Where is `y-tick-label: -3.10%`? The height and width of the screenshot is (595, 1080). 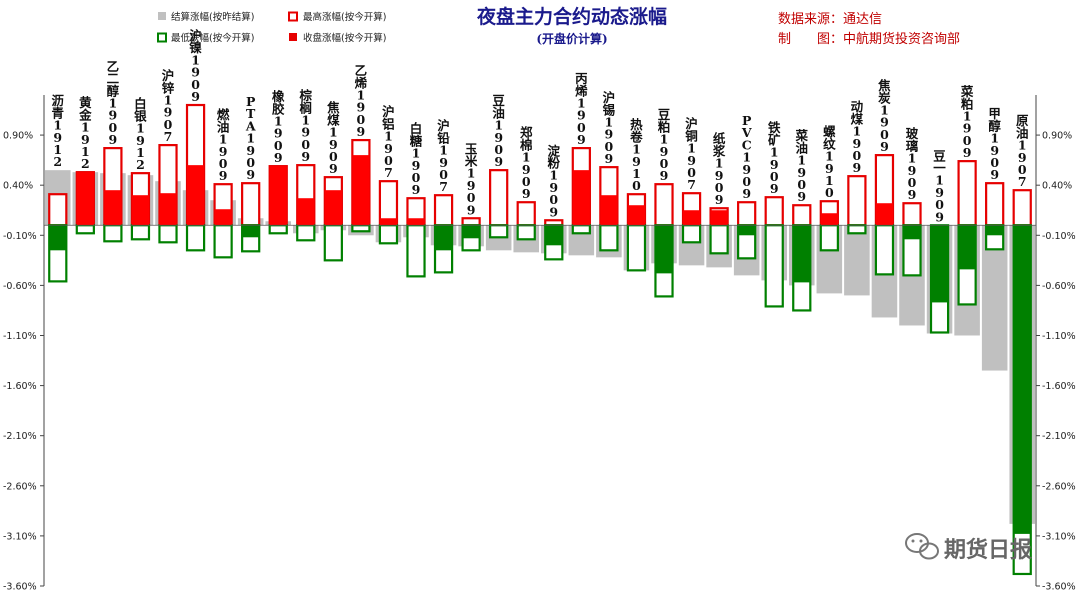 y-tick-label: -3.10% is located at coordinates (20, 536).